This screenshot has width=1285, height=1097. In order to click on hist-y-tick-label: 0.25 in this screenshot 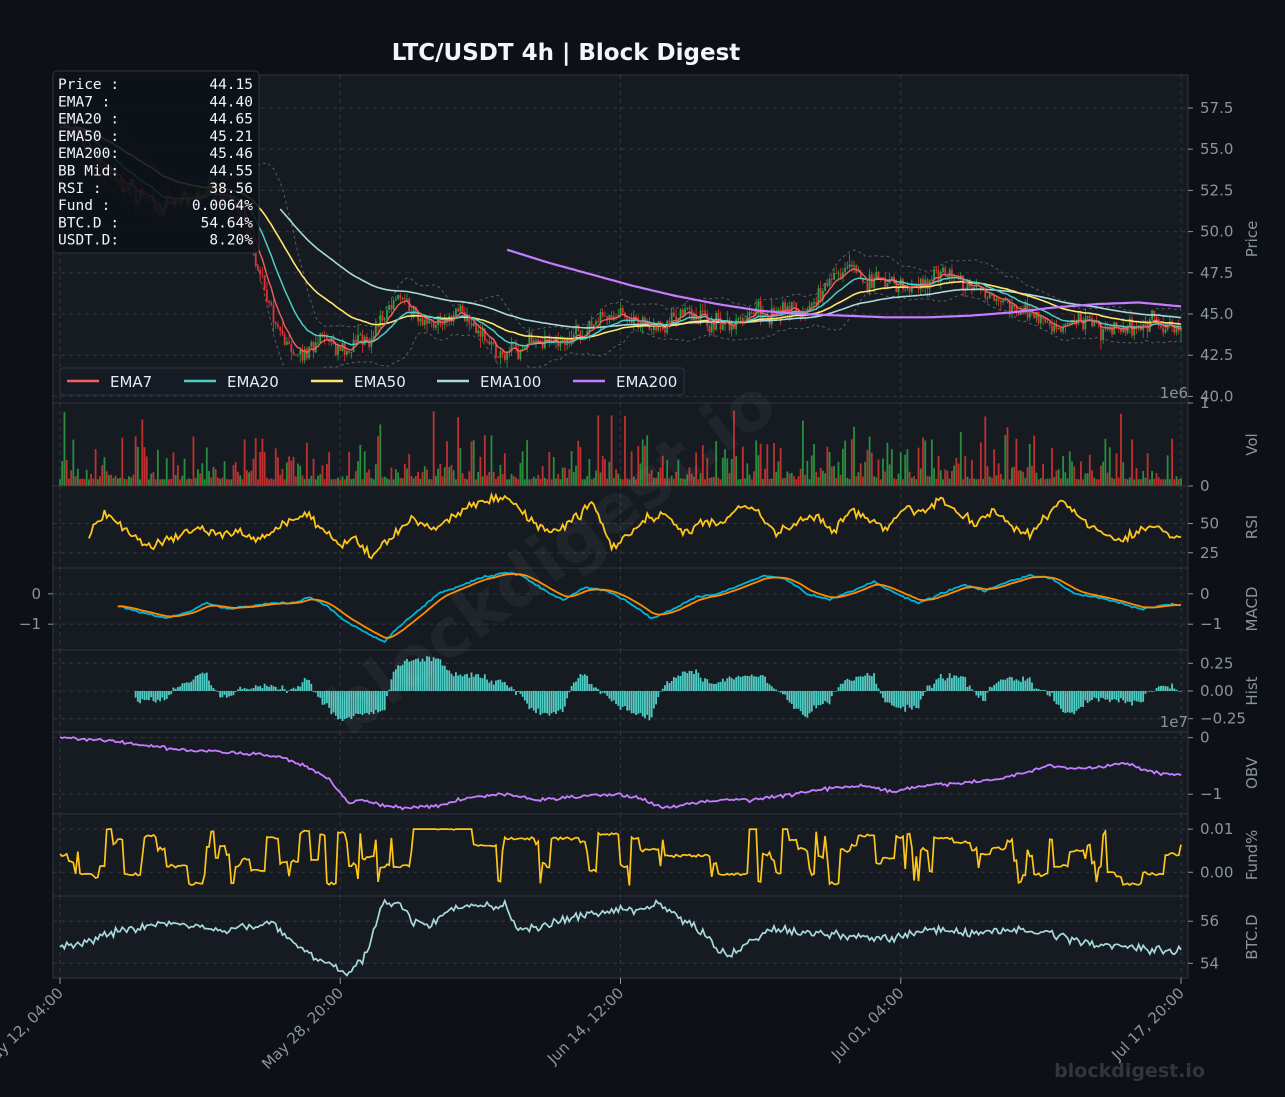, I will do `click(1216, 663)`.